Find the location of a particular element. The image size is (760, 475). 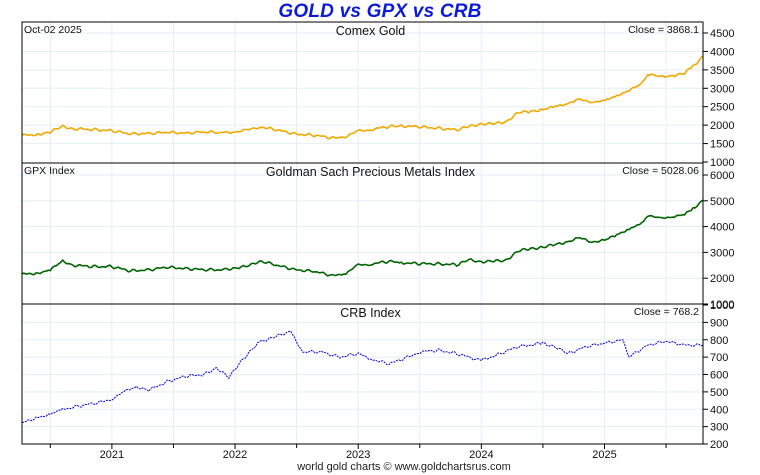

y-tick-label: 1500 is located at coordinates (722, 145).